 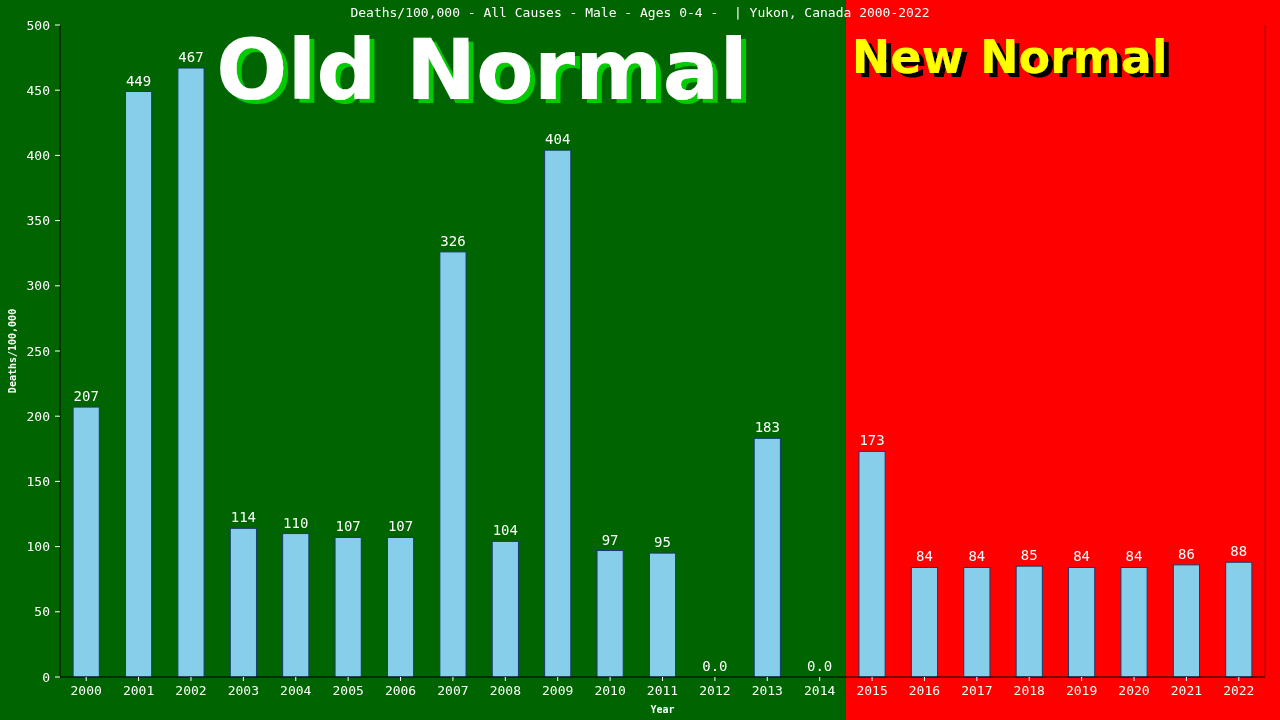 I want to click on y-tick-label: 150, so click(x=38, y=481).